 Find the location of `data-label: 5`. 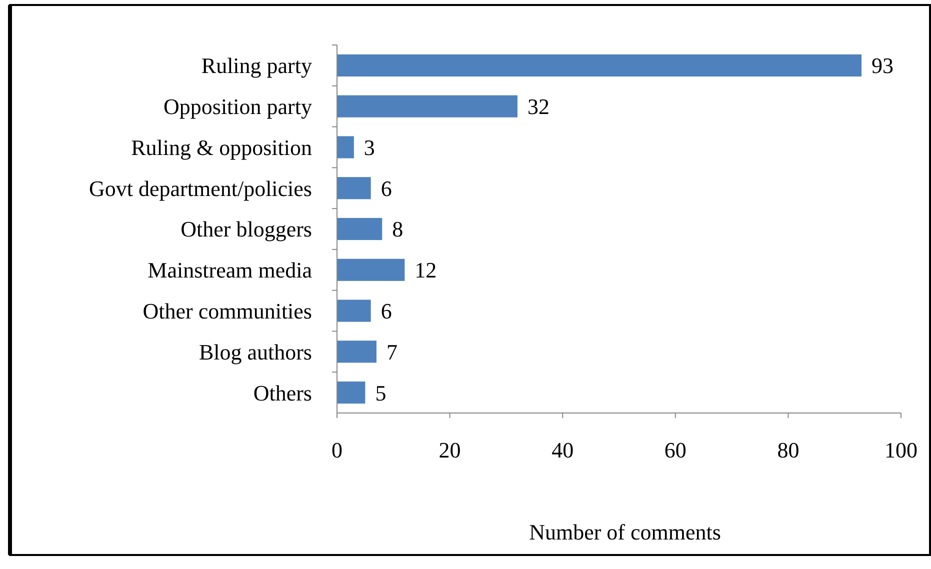

data-label: 5 is located at coordinates (380, 393).